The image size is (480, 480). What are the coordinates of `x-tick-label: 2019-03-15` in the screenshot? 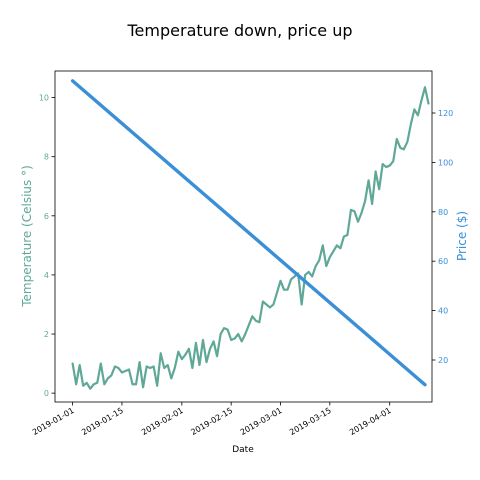 It's located at (310, 421).